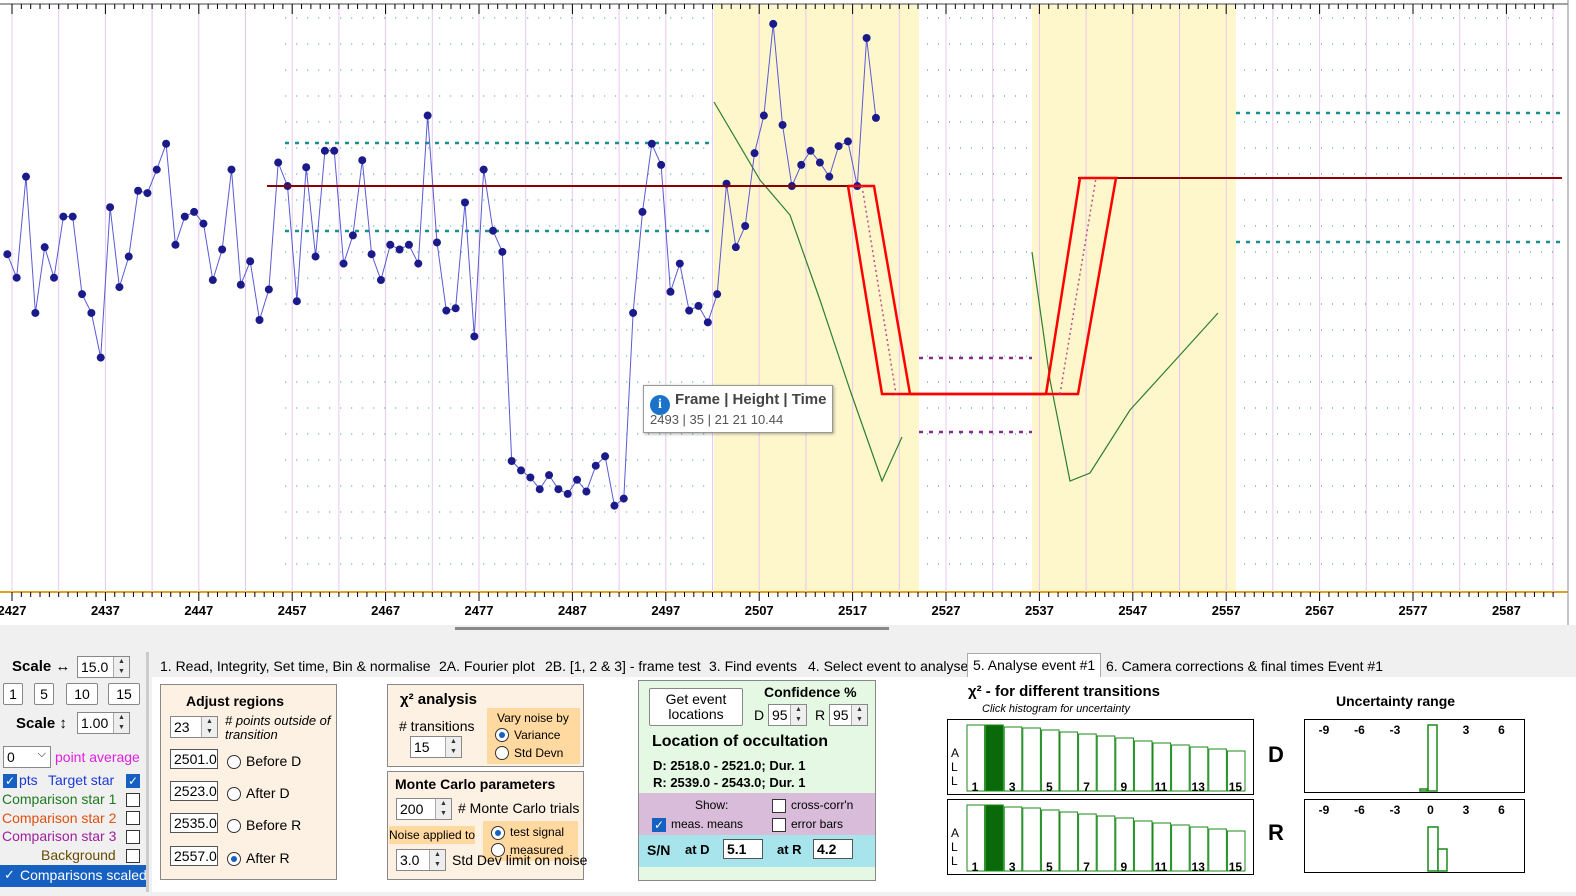 The image size is (1576, 896). Describe the element at coordinates (13, 694) in the screenshot. I see `quick-1-button: 1` at that location.